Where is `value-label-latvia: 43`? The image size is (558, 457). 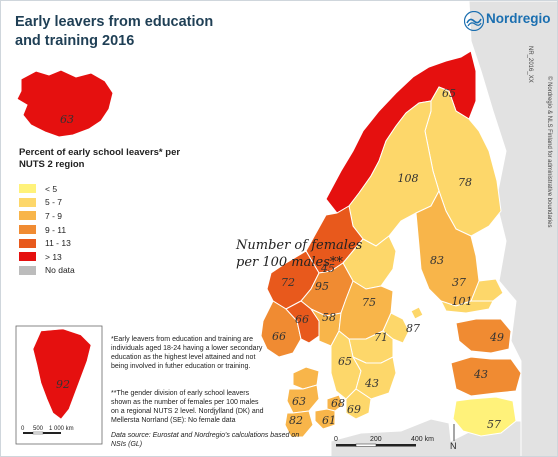 value-label-latvia: 43 is located at coordinates (480, 374).